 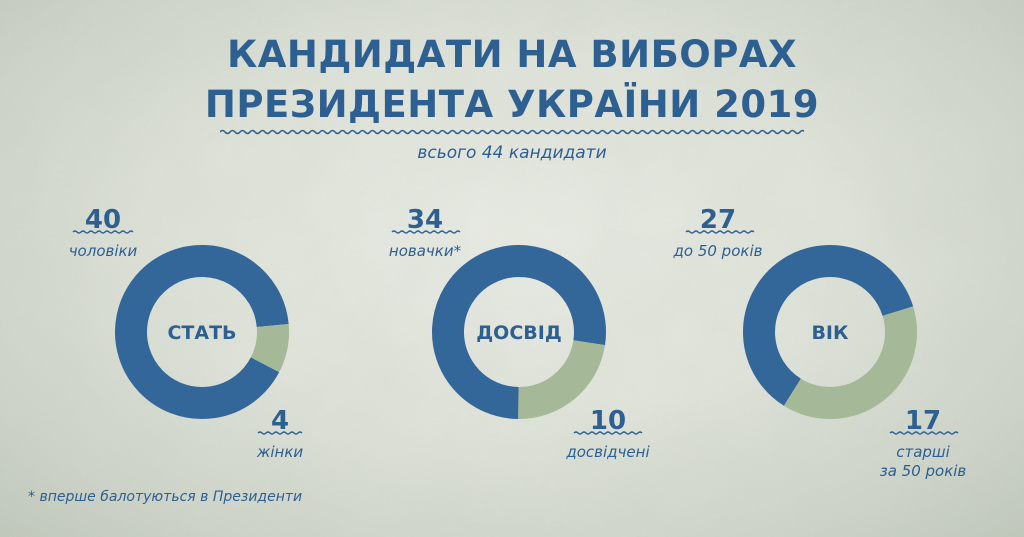 I want to click on title-line-1: КАНДИДАТИ НА ВИБОРАХ, so click(x=512, y=54).